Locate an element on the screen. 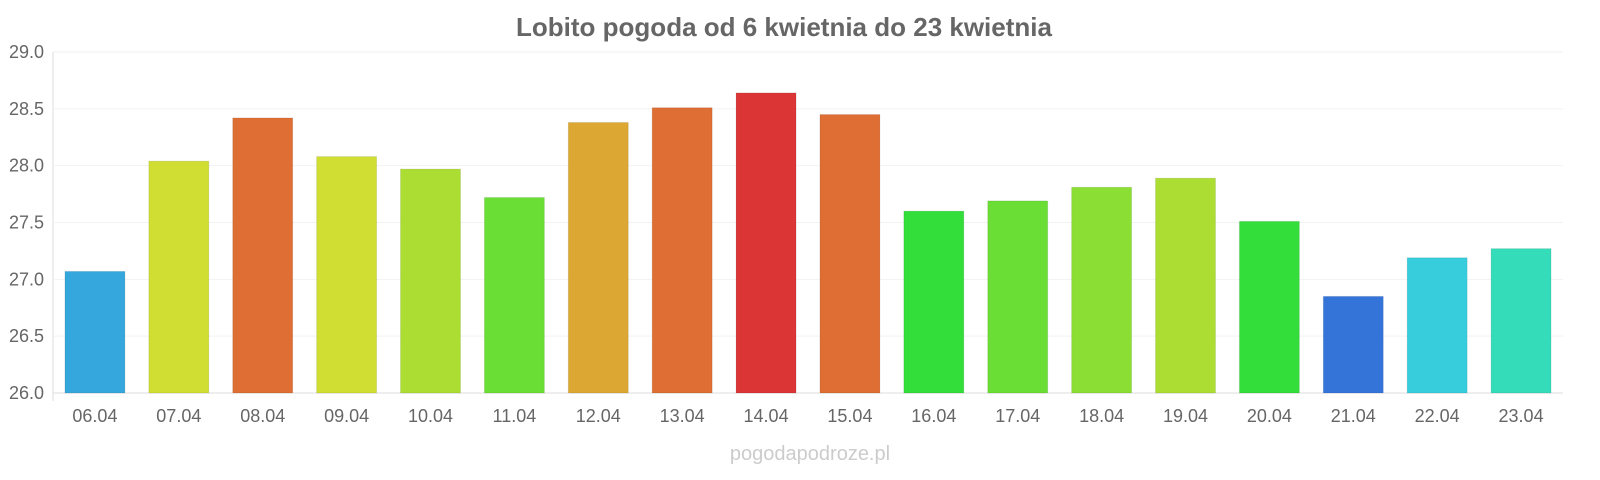 This screenshot has width=1600, height=480. x-tick-label: 19.04 is located at coordinates (1185, 416).